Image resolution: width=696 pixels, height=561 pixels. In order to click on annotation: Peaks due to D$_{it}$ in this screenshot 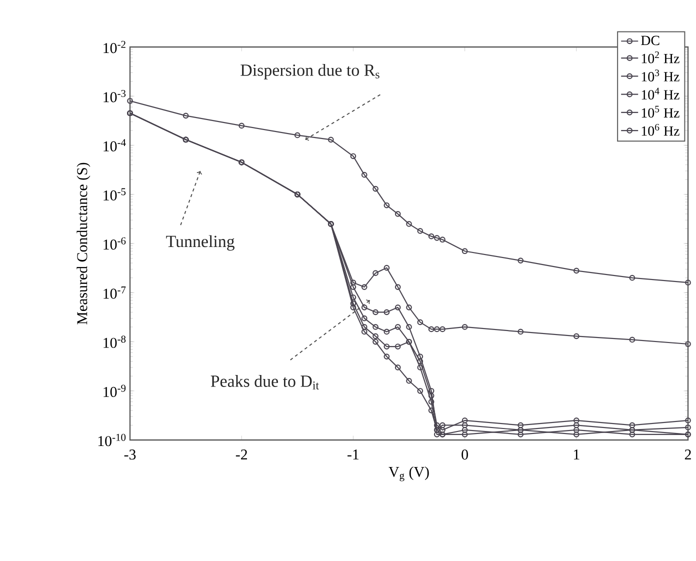, I will do `click(264, 382)`.